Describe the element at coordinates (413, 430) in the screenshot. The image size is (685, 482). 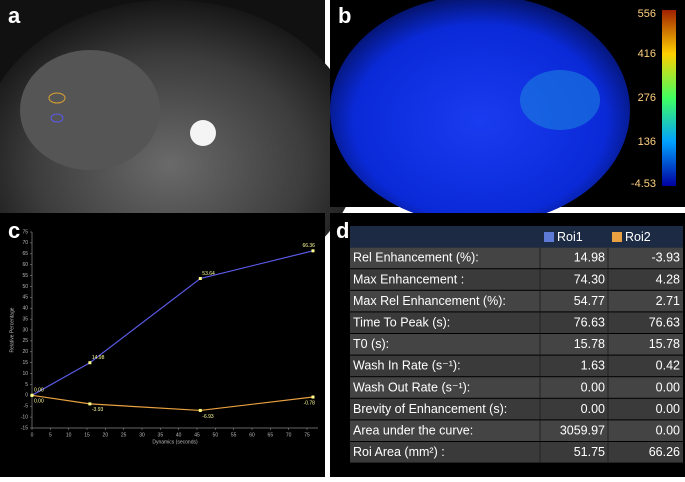
I see `table-cell: Area under the curve:` at that location.